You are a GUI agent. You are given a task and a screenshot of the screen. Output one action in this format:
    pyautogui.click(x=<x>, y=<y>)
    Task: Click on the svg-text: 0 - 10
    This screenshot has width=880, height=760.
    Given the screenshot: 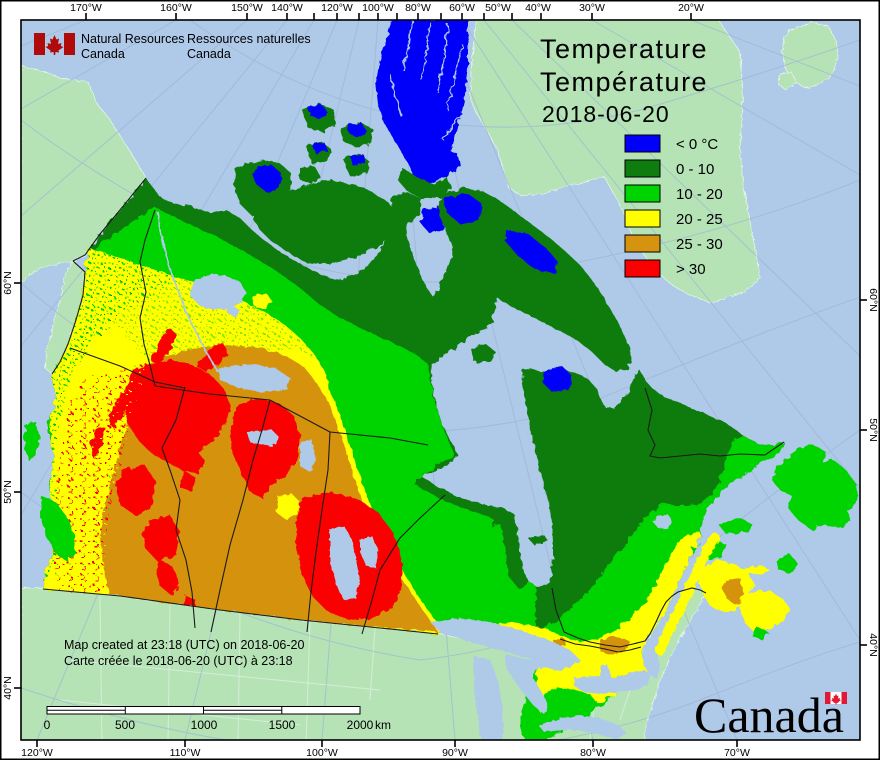 What is the action you would take?
    pyautogui.click(x=695, y=169)
    